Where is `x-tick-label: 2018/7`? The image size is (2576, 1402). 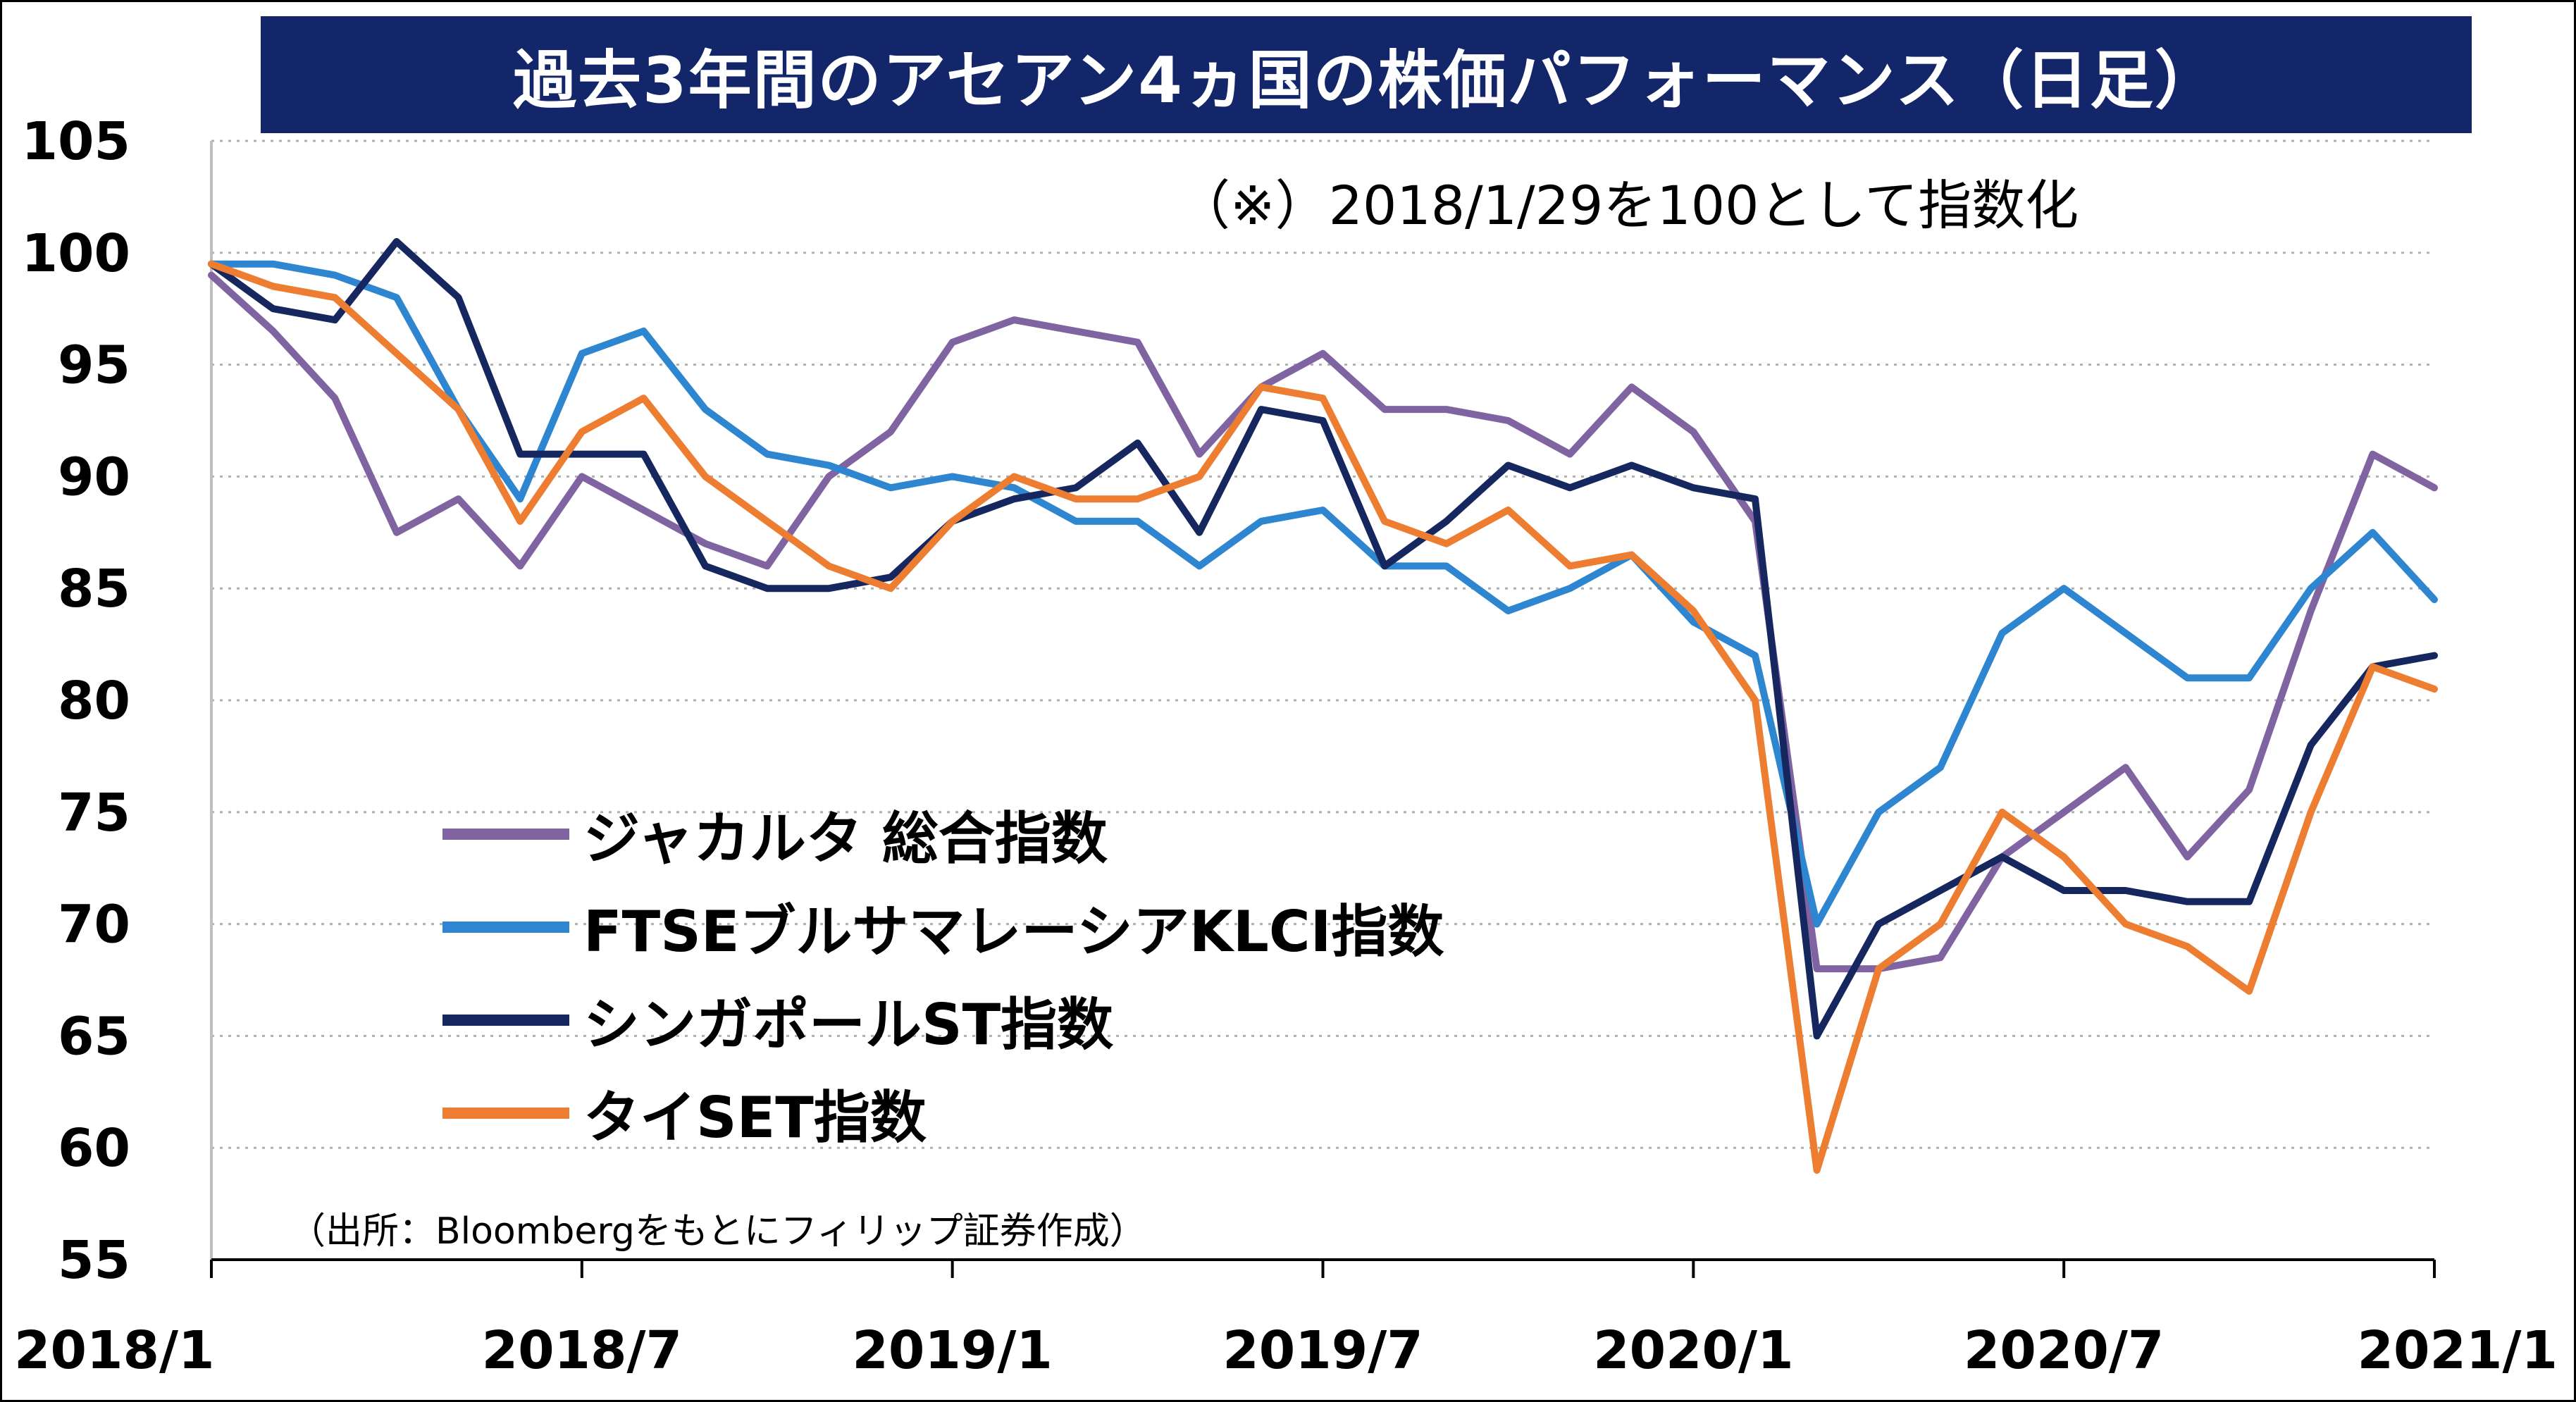 x-tick-label: 2018/7 is located at coordinates (582, 1350).